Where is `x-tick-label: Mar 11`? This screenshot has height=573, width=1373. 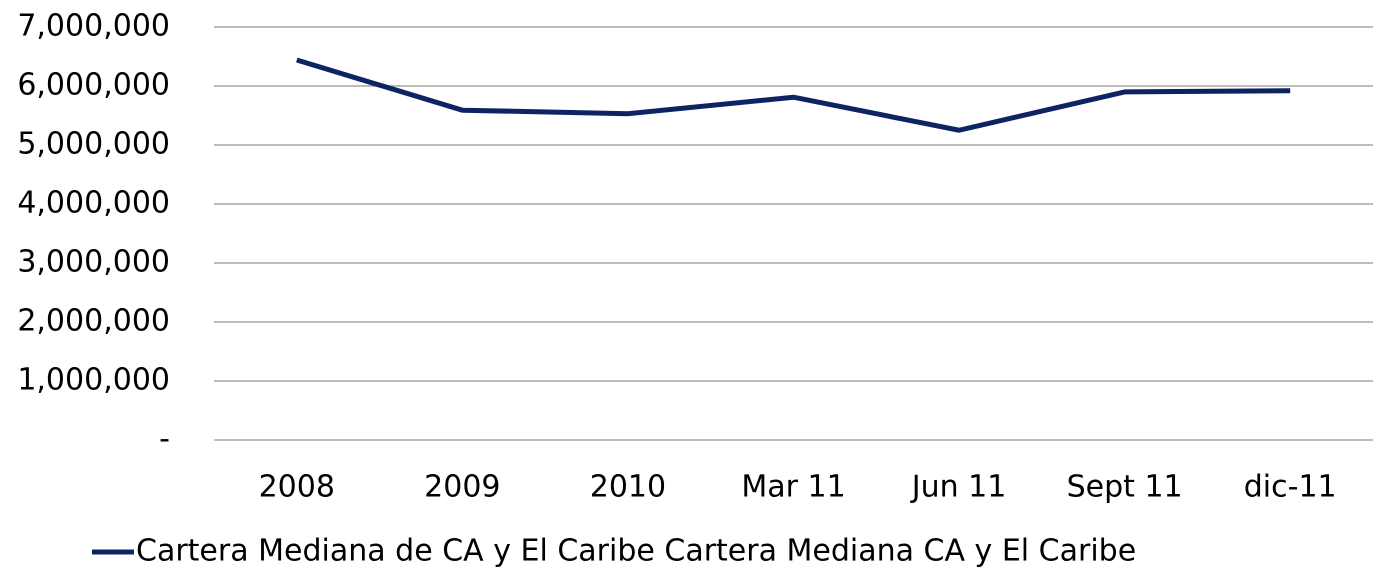
x-tick-label: Mar 11 is located at coordinates (793, 487).